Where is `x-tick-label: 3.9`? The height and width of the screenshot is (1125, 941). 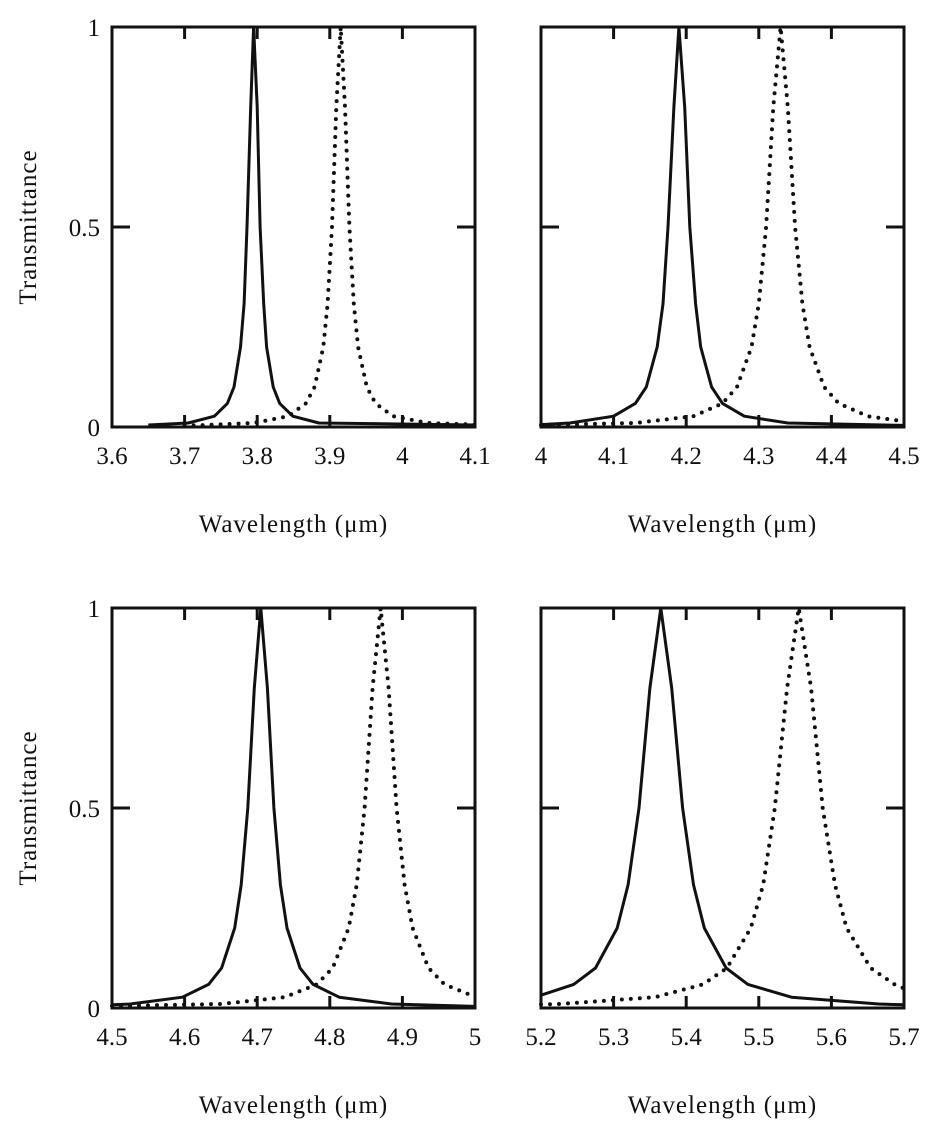 x-tick-label: 3.9 is located at coordinates (329, 456).